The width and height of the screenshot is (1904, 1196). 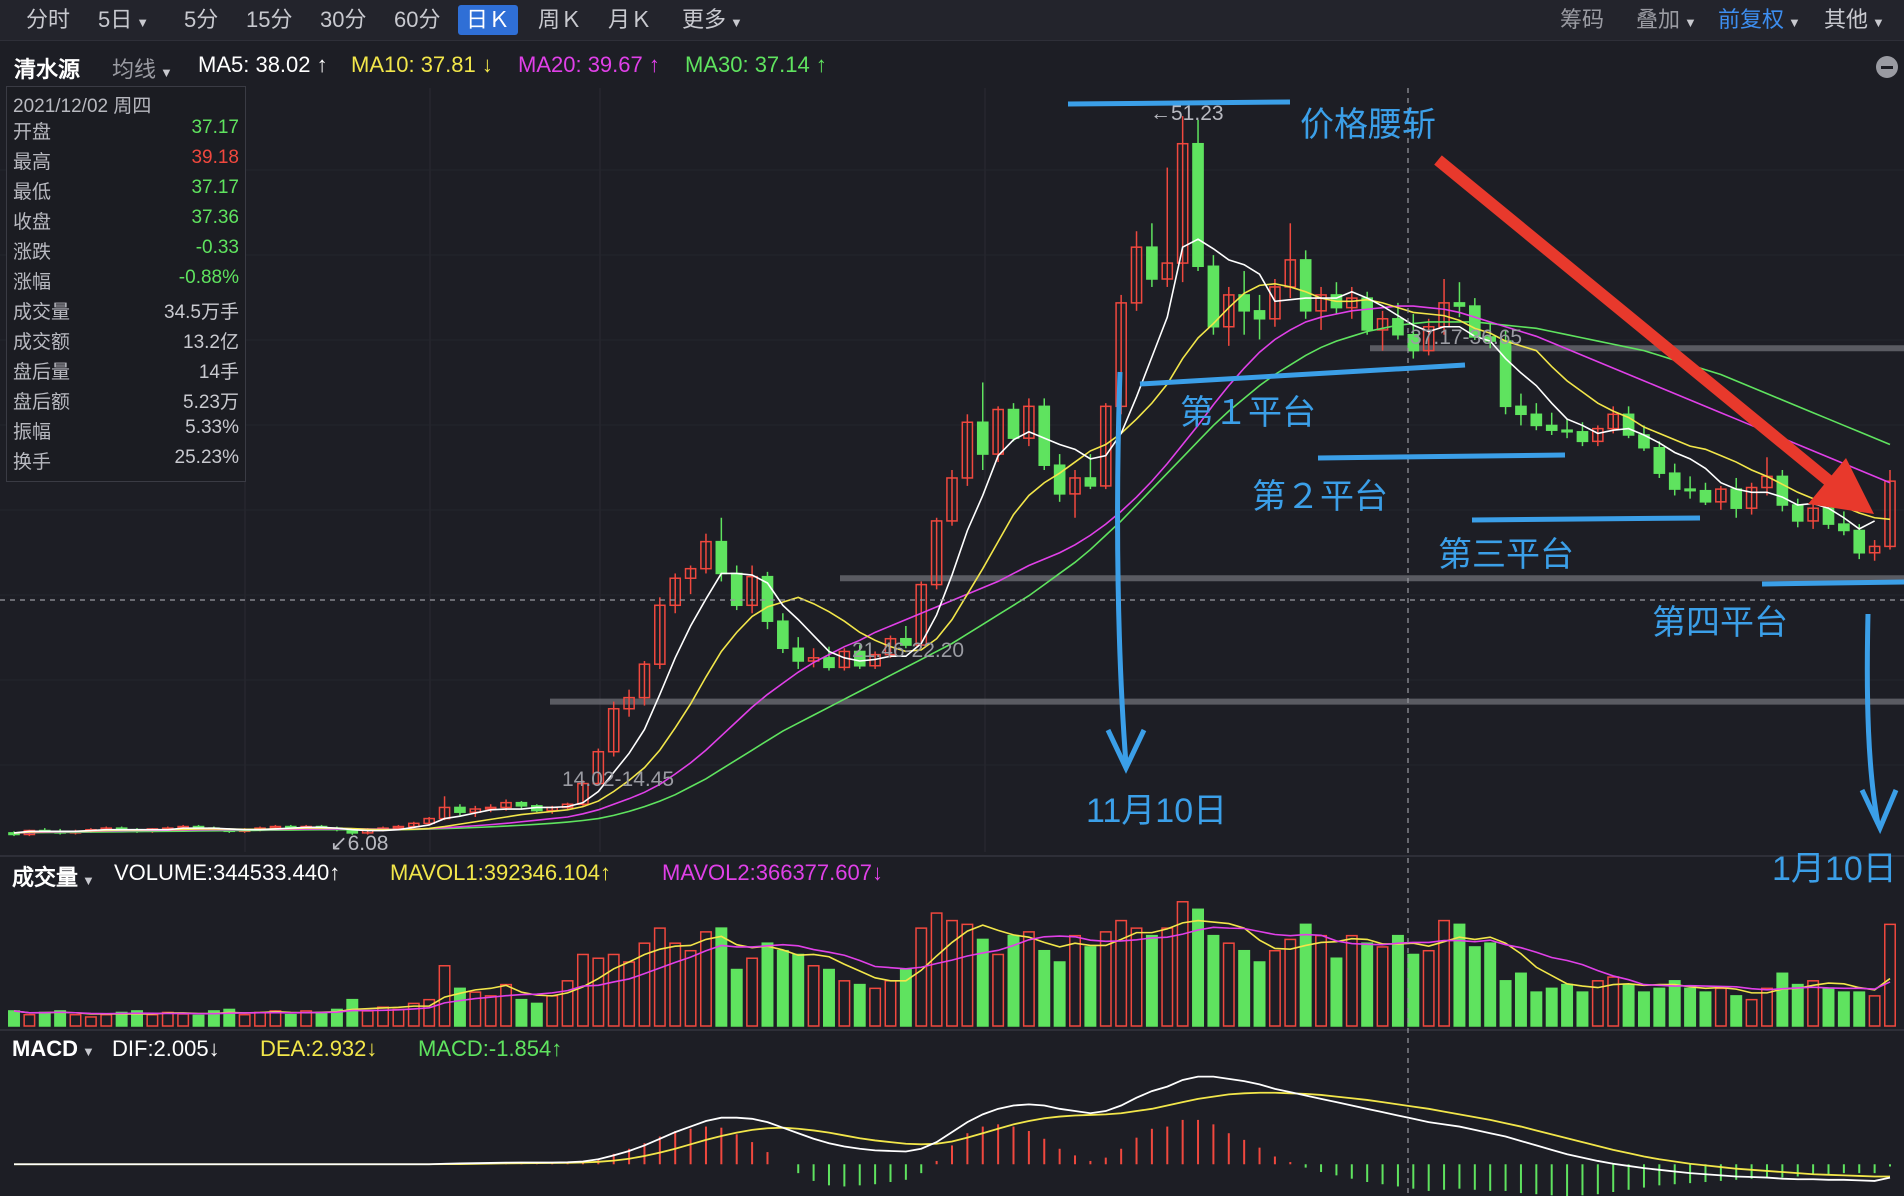 I want to click on overlay-button: 叠加 ▼, so click(x=1666, y=20).